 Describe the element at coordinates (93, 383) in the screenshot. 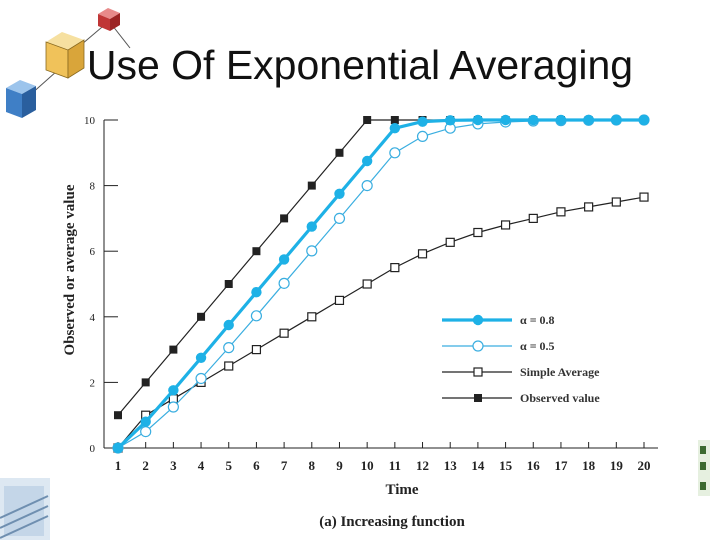

I see `y-tick-label: 2` at that location.